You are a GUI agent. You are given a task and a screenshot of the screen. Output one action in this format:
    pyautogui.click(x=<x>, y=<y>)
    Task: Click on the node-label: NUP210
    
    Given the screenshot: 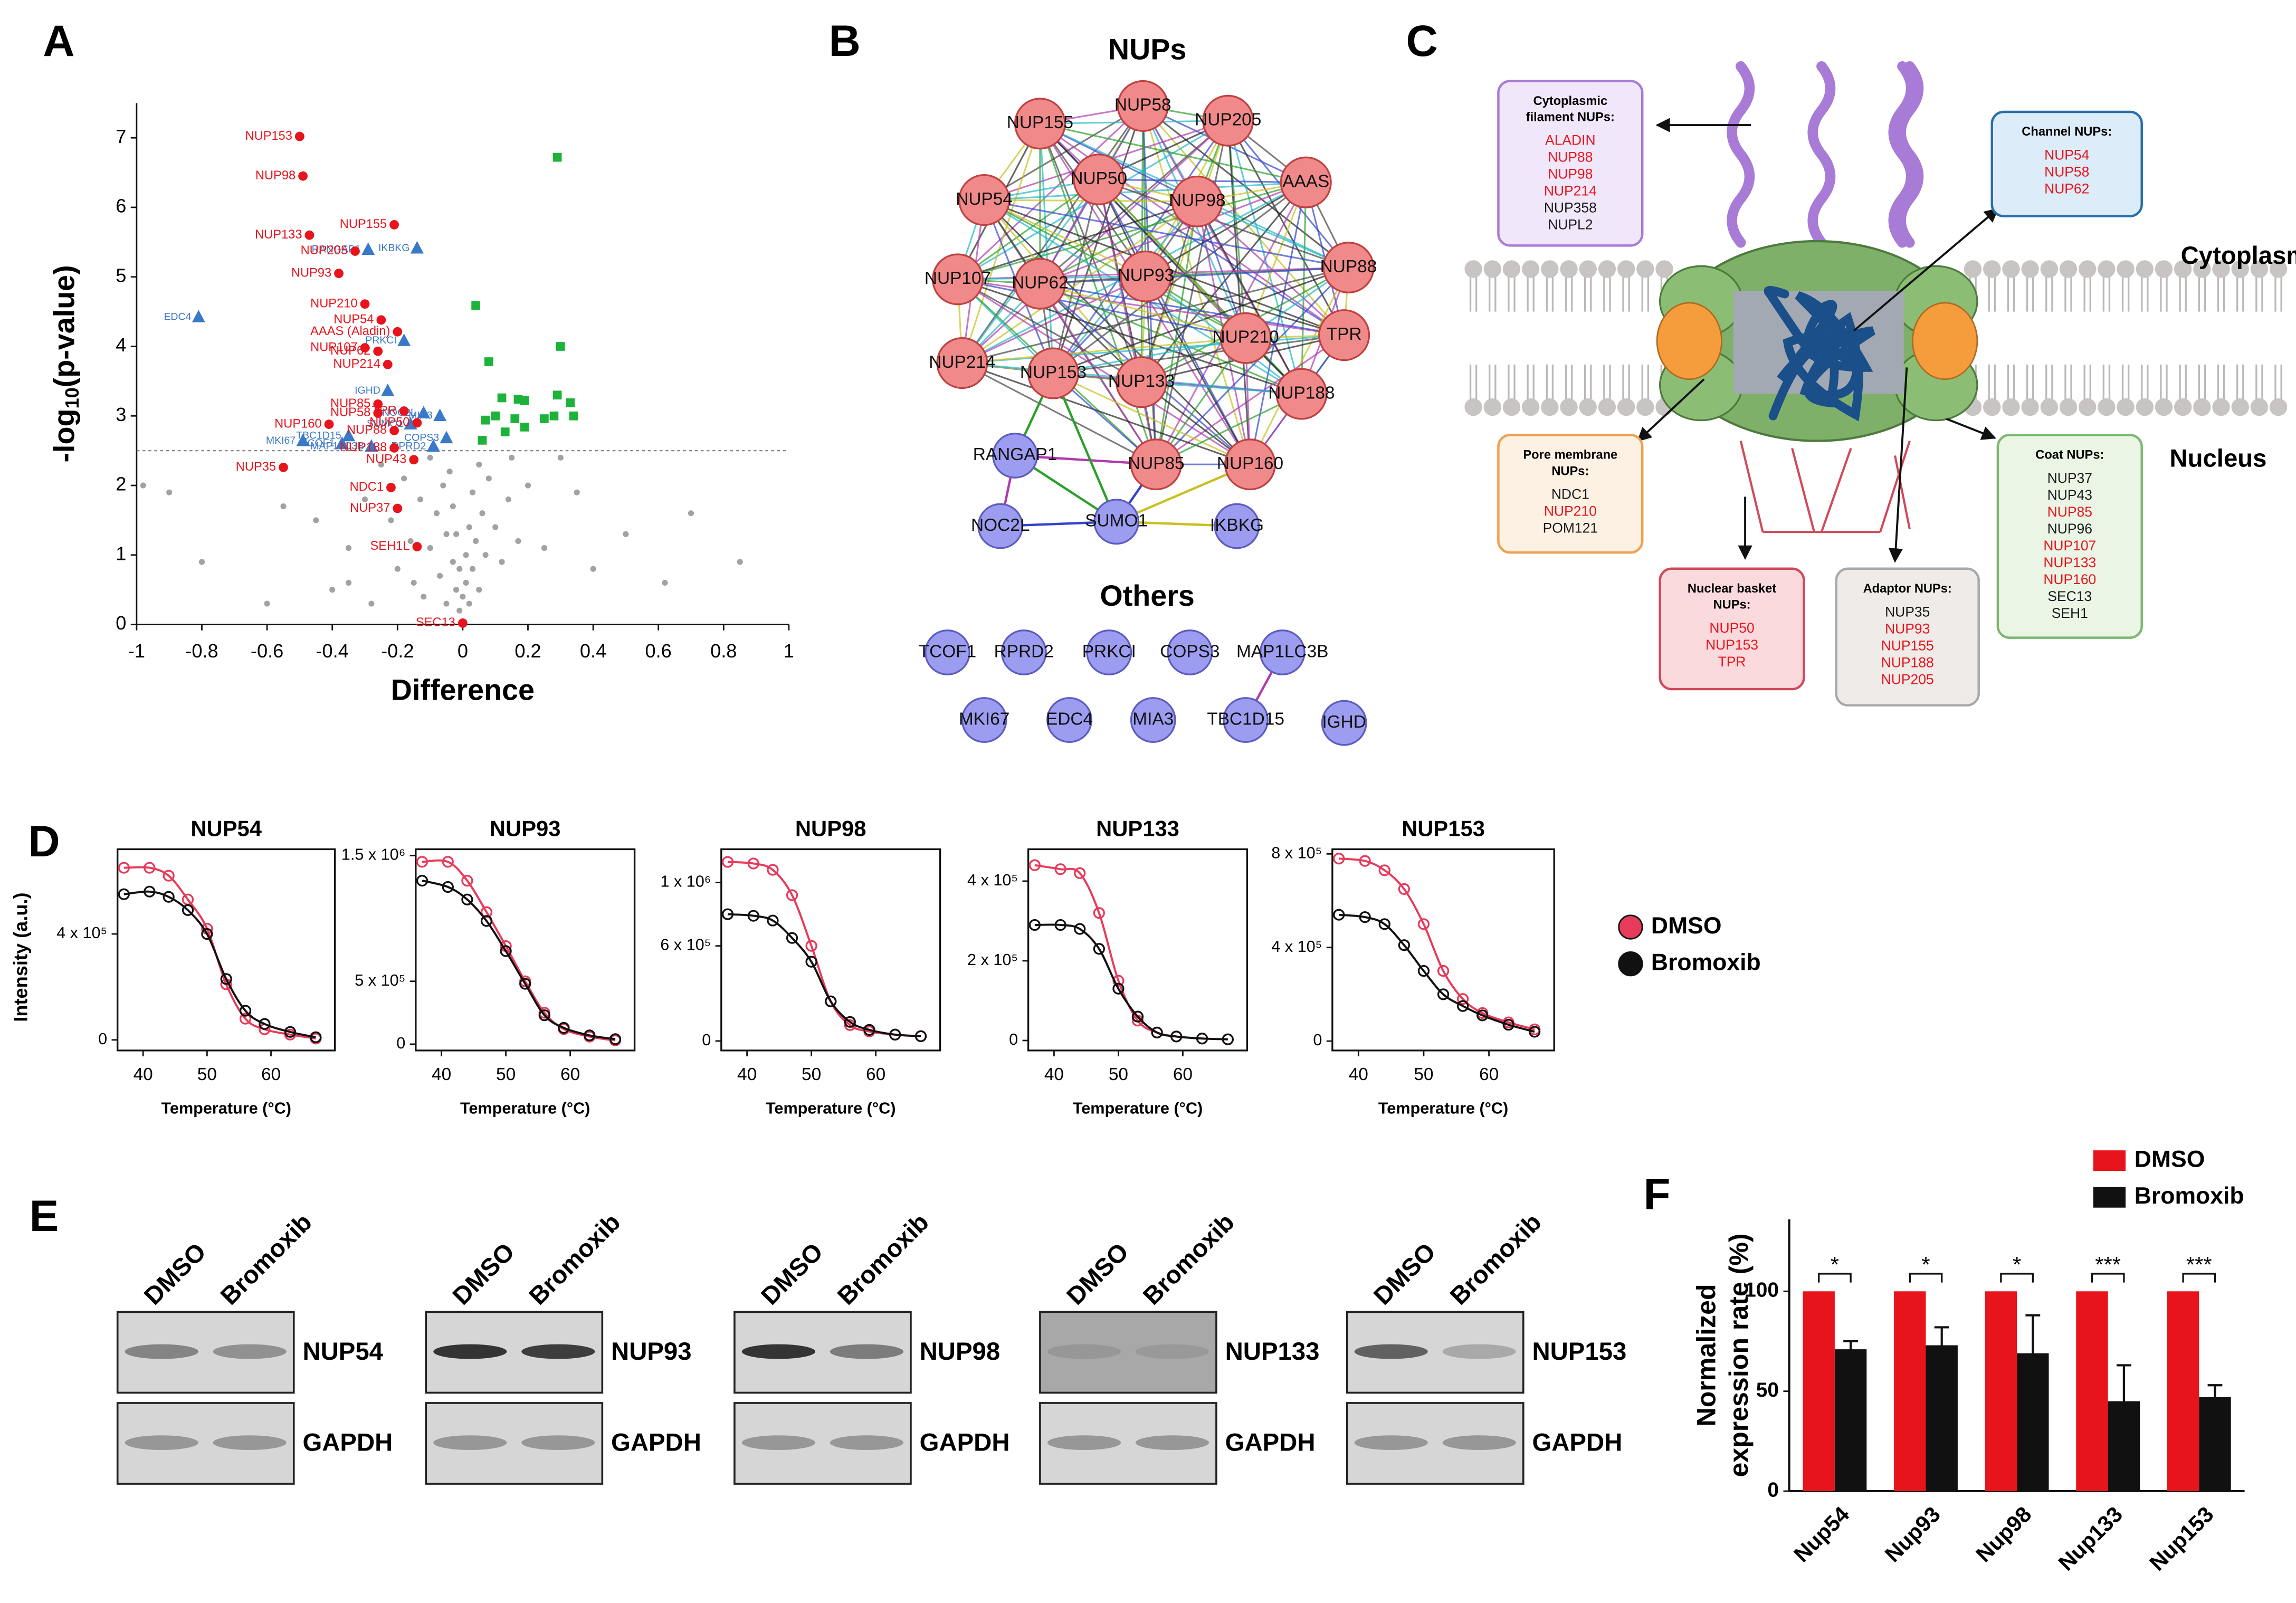 What is the action you would take?
    pyautogui.click(x=1246, y=337)
    